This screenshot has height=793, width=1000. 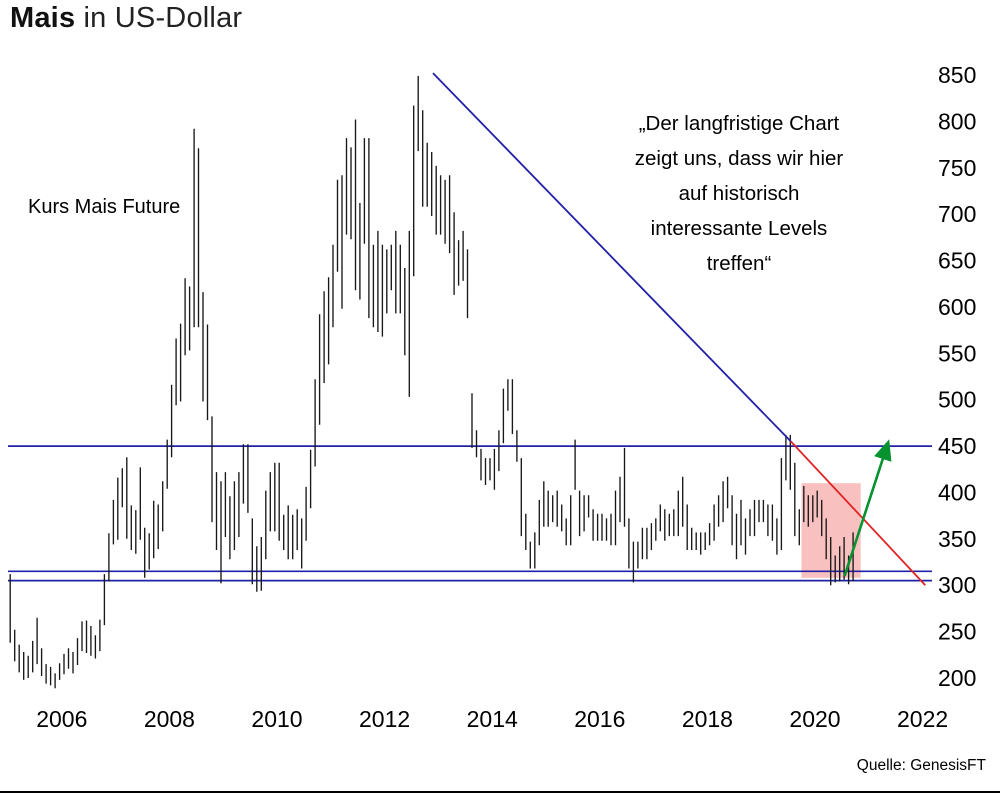 What do you see at coordinates (957, 632) in the screenshot?
I see `y-tick-label: 250` at bounding box center [957, 632].